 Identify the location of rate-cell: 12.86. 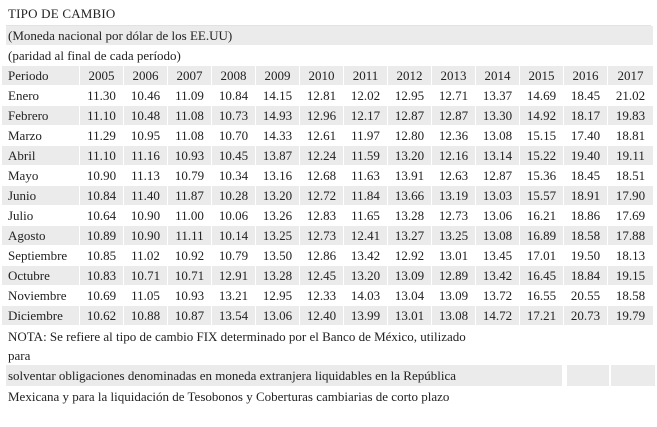
(322, 256).